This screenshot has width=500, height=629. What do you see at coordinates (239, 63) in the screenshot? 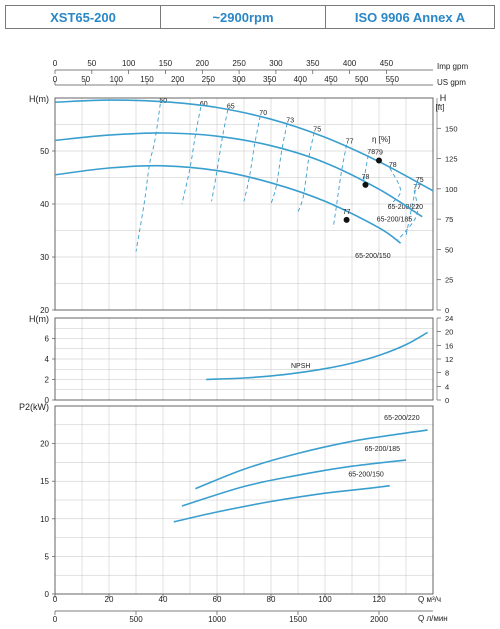
I see `imp-gpm-tick-label: 250` at bounding box center [239, 63].